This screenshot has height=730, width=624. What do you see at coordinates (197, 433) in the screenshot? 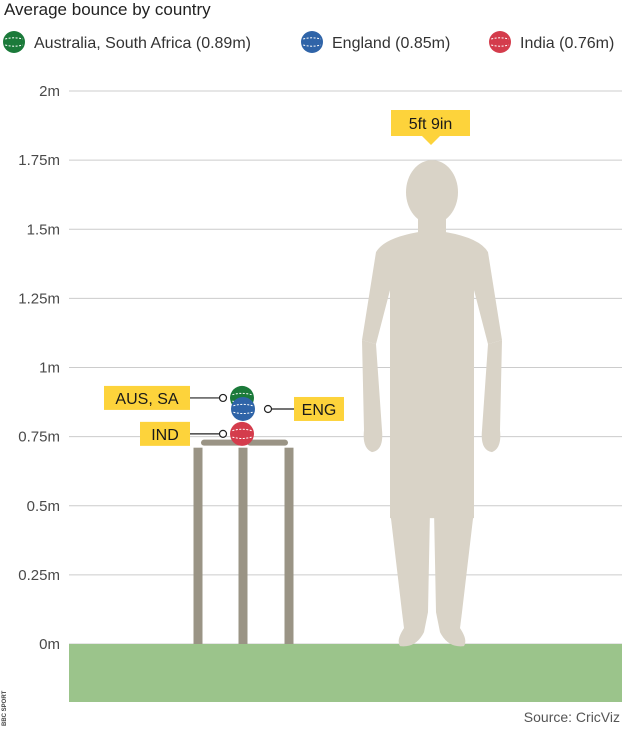
I see `data-point: IND` at bounding box center [197, 433].